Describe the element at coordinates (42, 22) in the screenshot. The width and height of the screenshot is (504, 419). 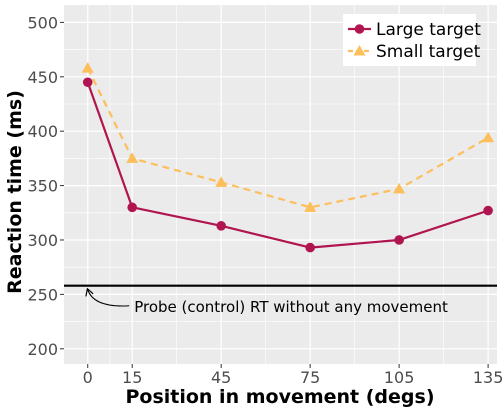
I see `y-tick-label: 500` at that location.